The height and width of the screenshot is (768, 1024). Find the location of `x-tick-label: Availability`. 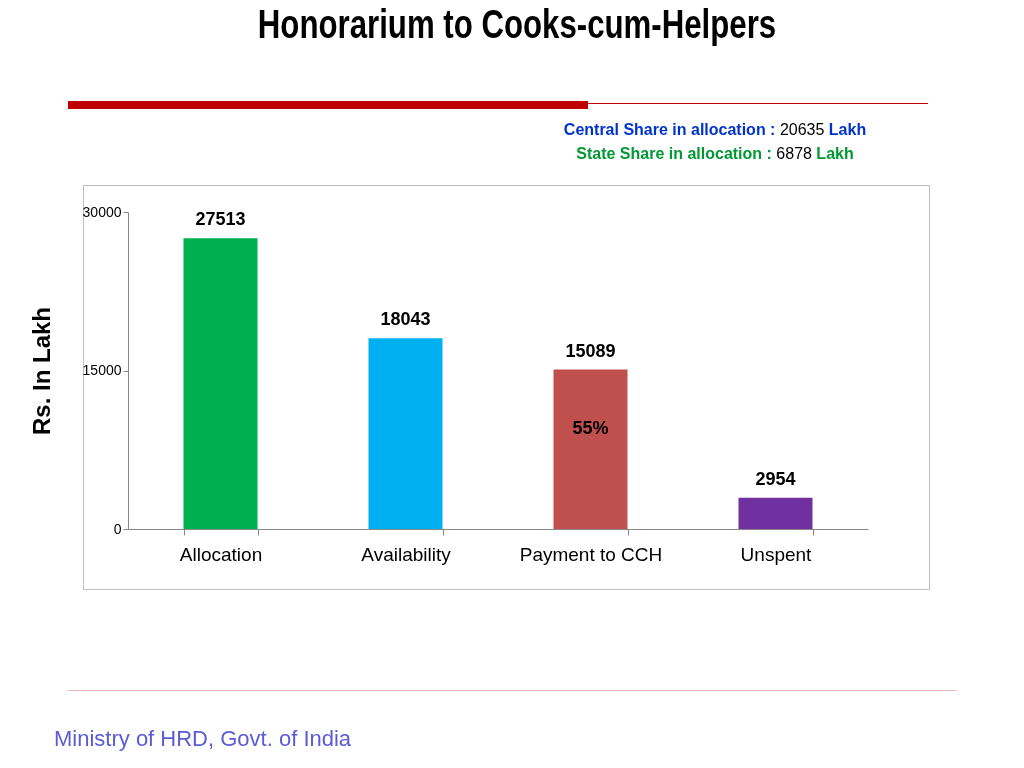

x-tick-label: Availability is located at coordinates (406, 554).